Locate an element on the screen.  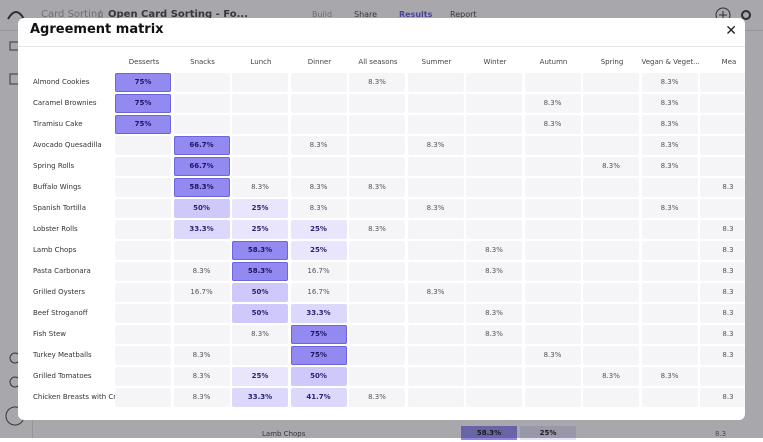
column-header: Desserts is located at coordinates (144, 62).